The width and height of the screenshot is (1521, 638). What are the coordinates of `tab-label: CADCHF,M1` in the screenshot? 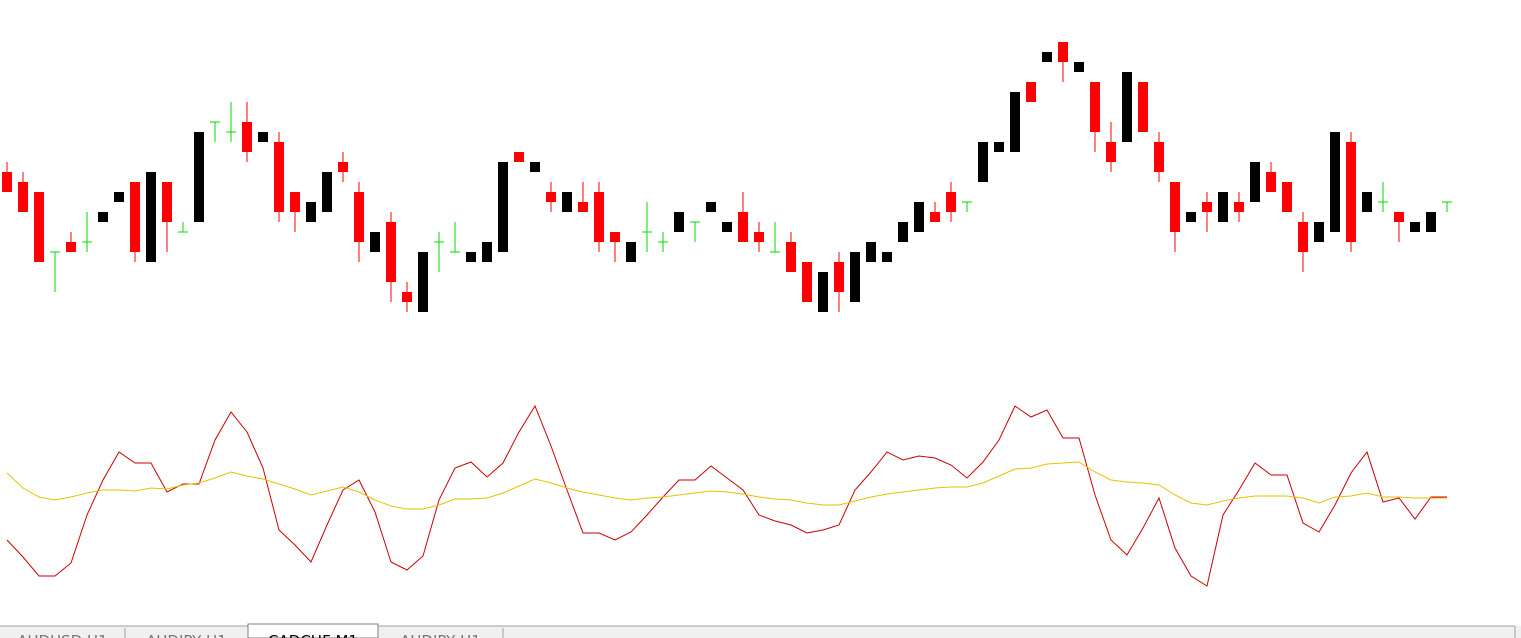 It's located at (313, 635).